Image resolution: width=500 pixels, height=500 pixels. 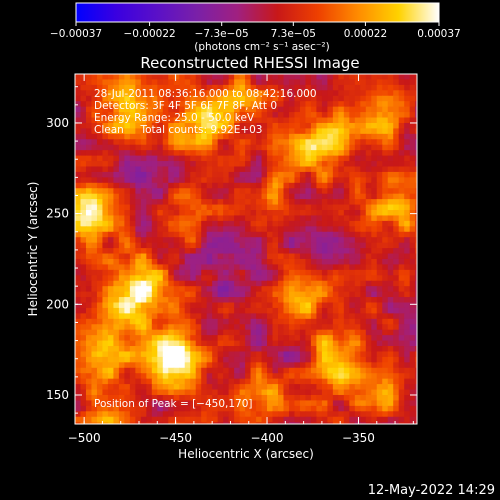 I want to click on y-tick-label: 300, so click(x=57, y=123).